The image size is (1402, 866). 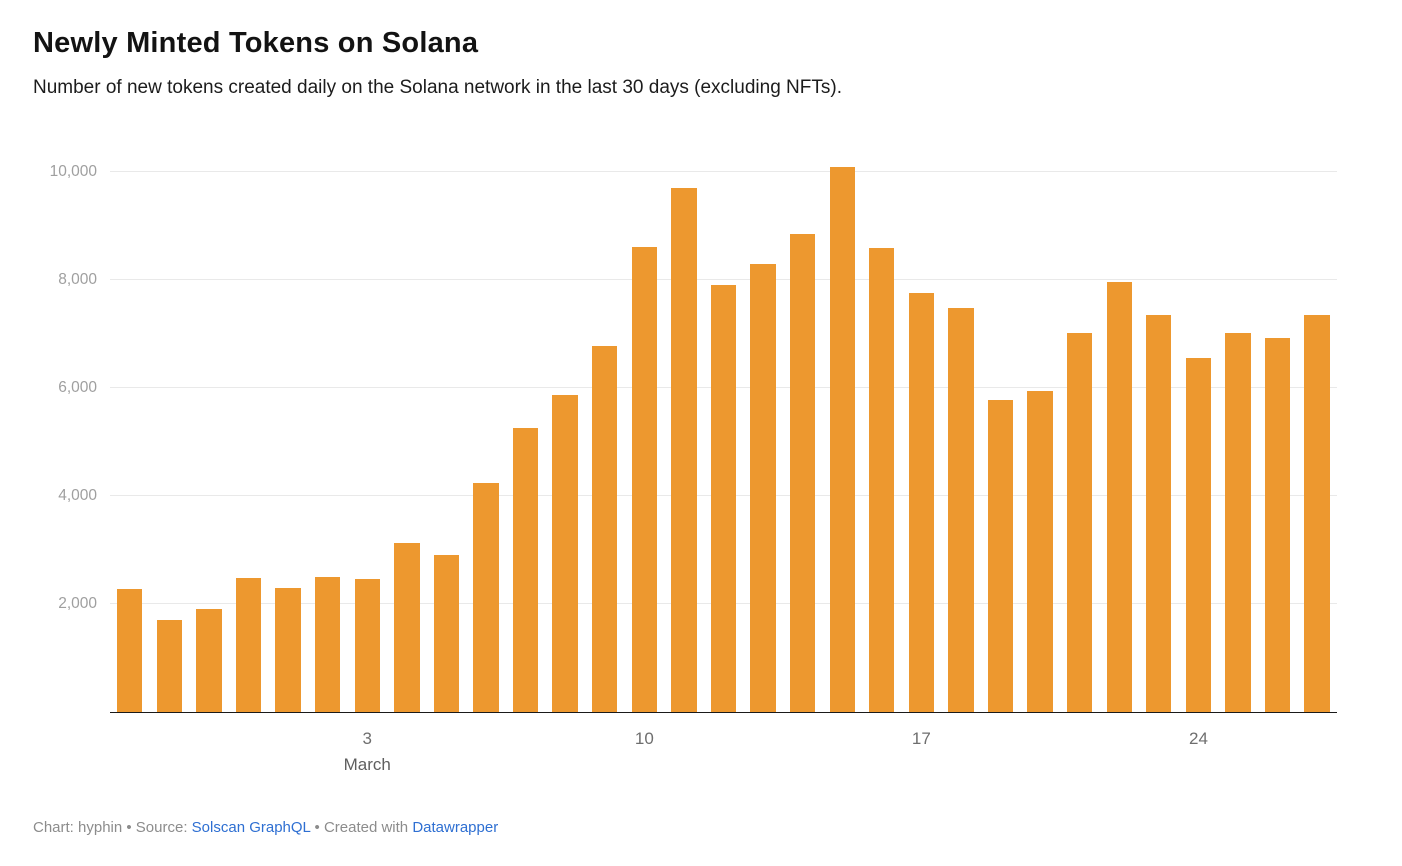 What do you see at coordinates (112, 827) in the screenshot?
I see `footer-chart-credit: Chart: hyphin • Source:` at bounding box center [112, 827].